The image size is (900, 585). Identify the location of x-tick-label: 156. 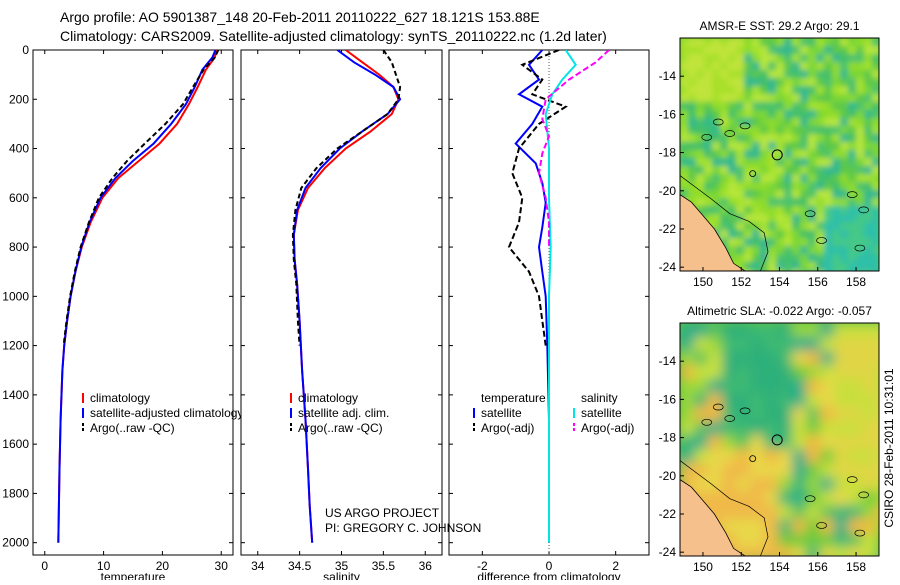
(818, 282).